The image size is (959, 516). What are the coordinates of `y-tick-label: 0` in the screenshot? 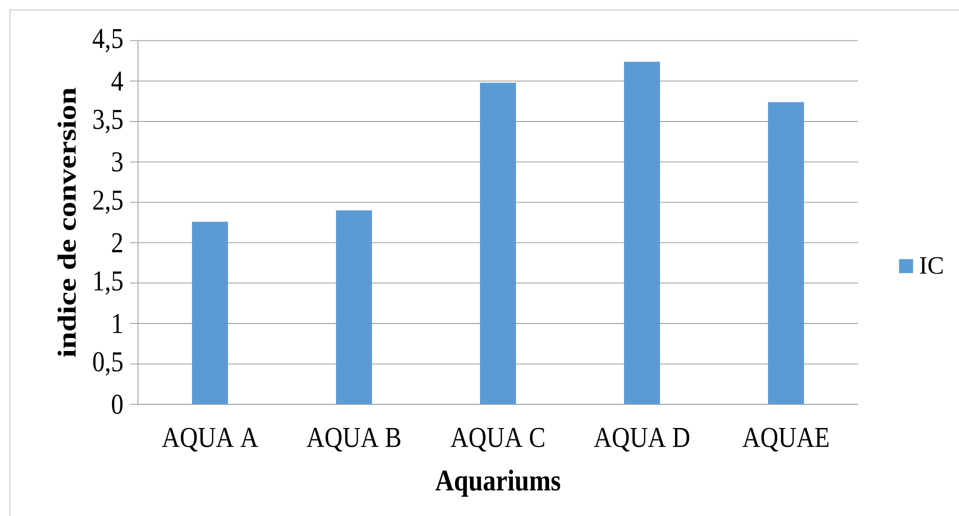 It's located at (117, 404).